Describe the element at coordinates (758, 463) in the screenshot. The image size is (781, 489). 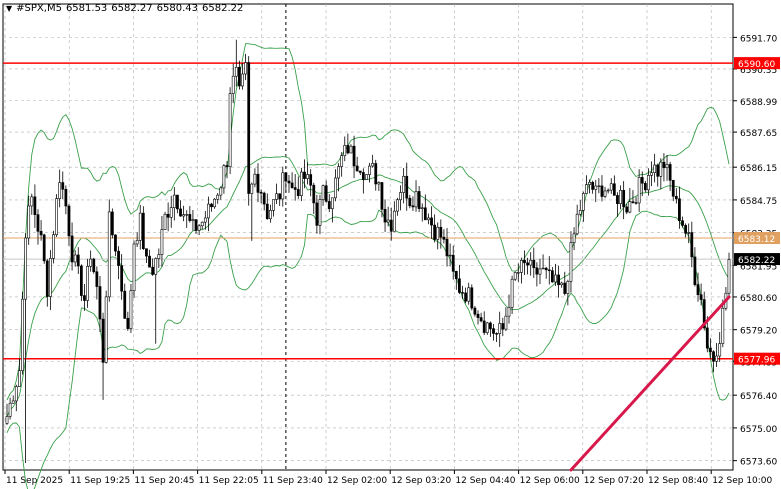
I see `y-tick-label: 6573.60` at that location.